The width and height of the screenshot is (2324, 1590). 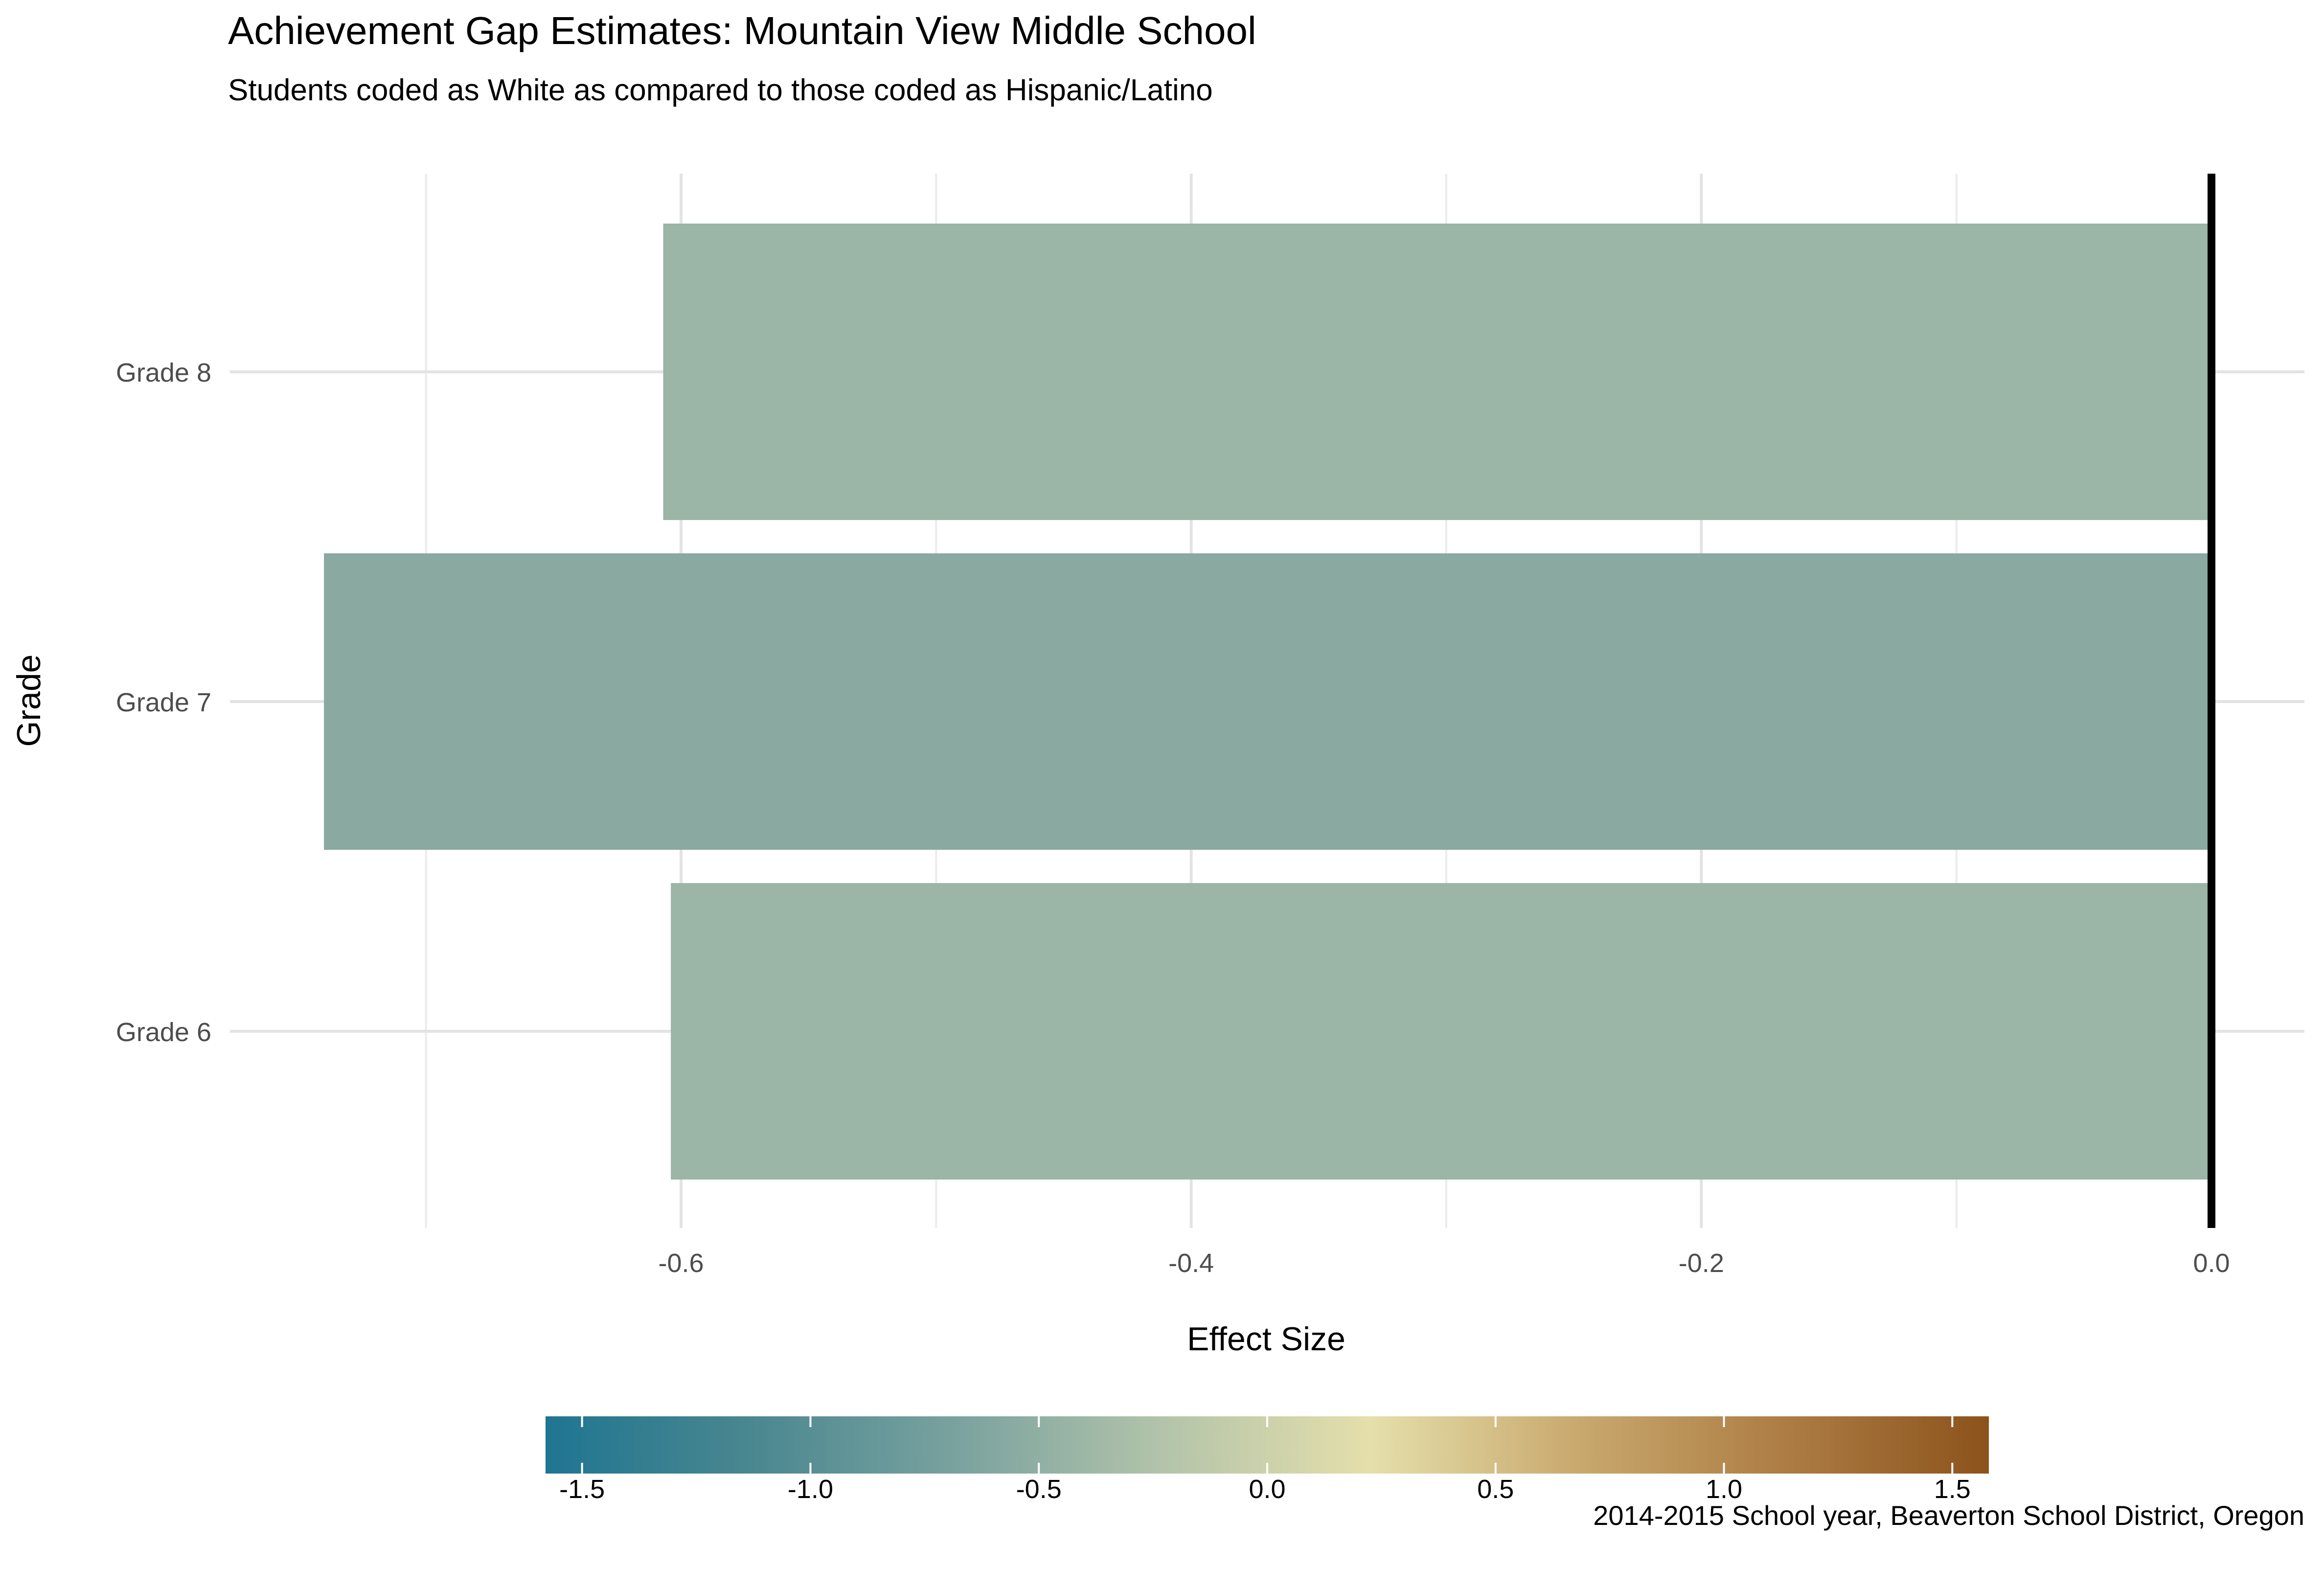 I want to click on x-tick-labels: -0.6 -0.4 -0.2 0.0, so click(x=1444, y=1264).